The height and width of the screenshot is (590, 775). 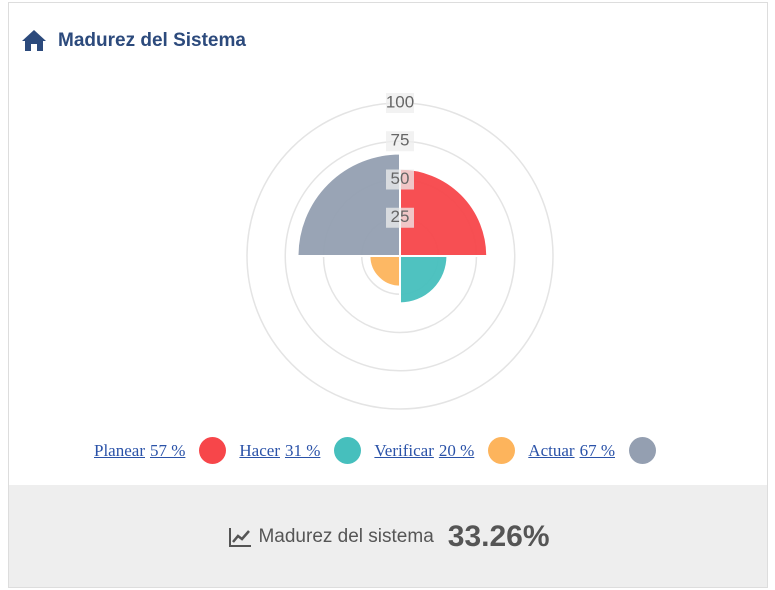 I want to click on r-tick-label: 50, so click(x=400, y=178).